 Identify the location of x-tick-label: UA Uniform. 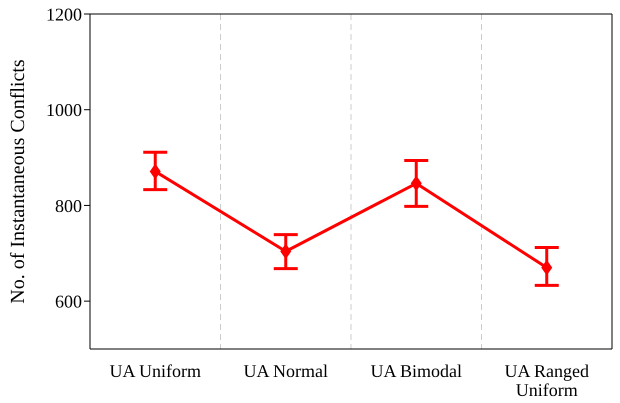
(155, 371).